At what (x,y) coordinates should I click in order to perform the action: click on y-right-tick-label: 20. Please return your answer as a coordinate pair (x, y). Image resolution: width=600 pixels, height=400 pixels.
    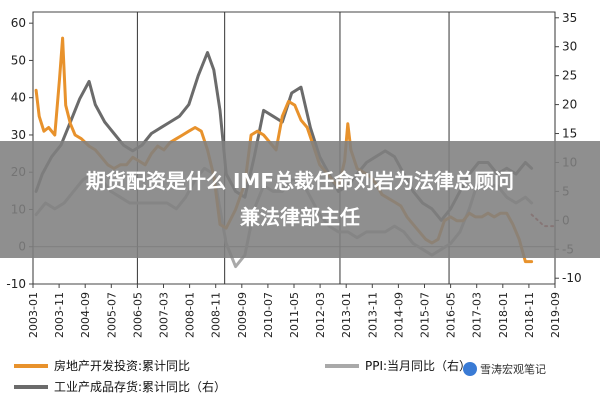
    Looking at the image, I should click on (569, 105).